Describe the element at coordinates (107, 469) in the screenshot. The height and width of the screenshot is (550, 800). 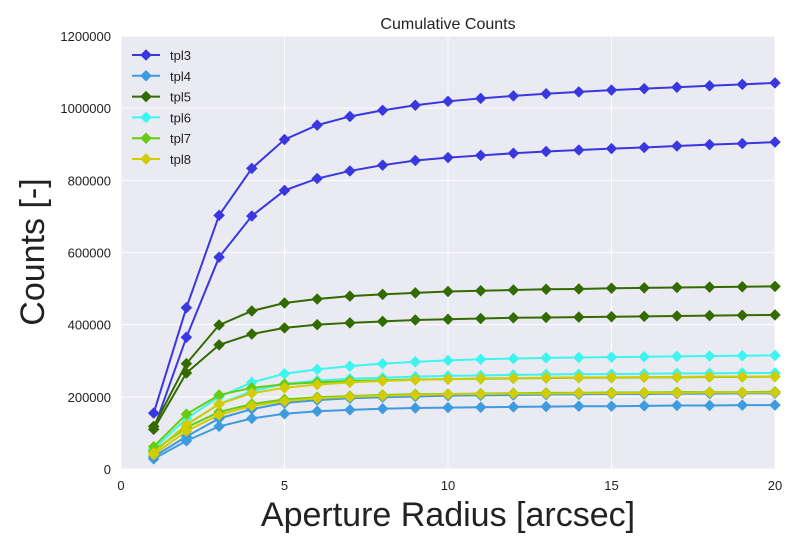
I see `y-tick-label: 0` at that location.